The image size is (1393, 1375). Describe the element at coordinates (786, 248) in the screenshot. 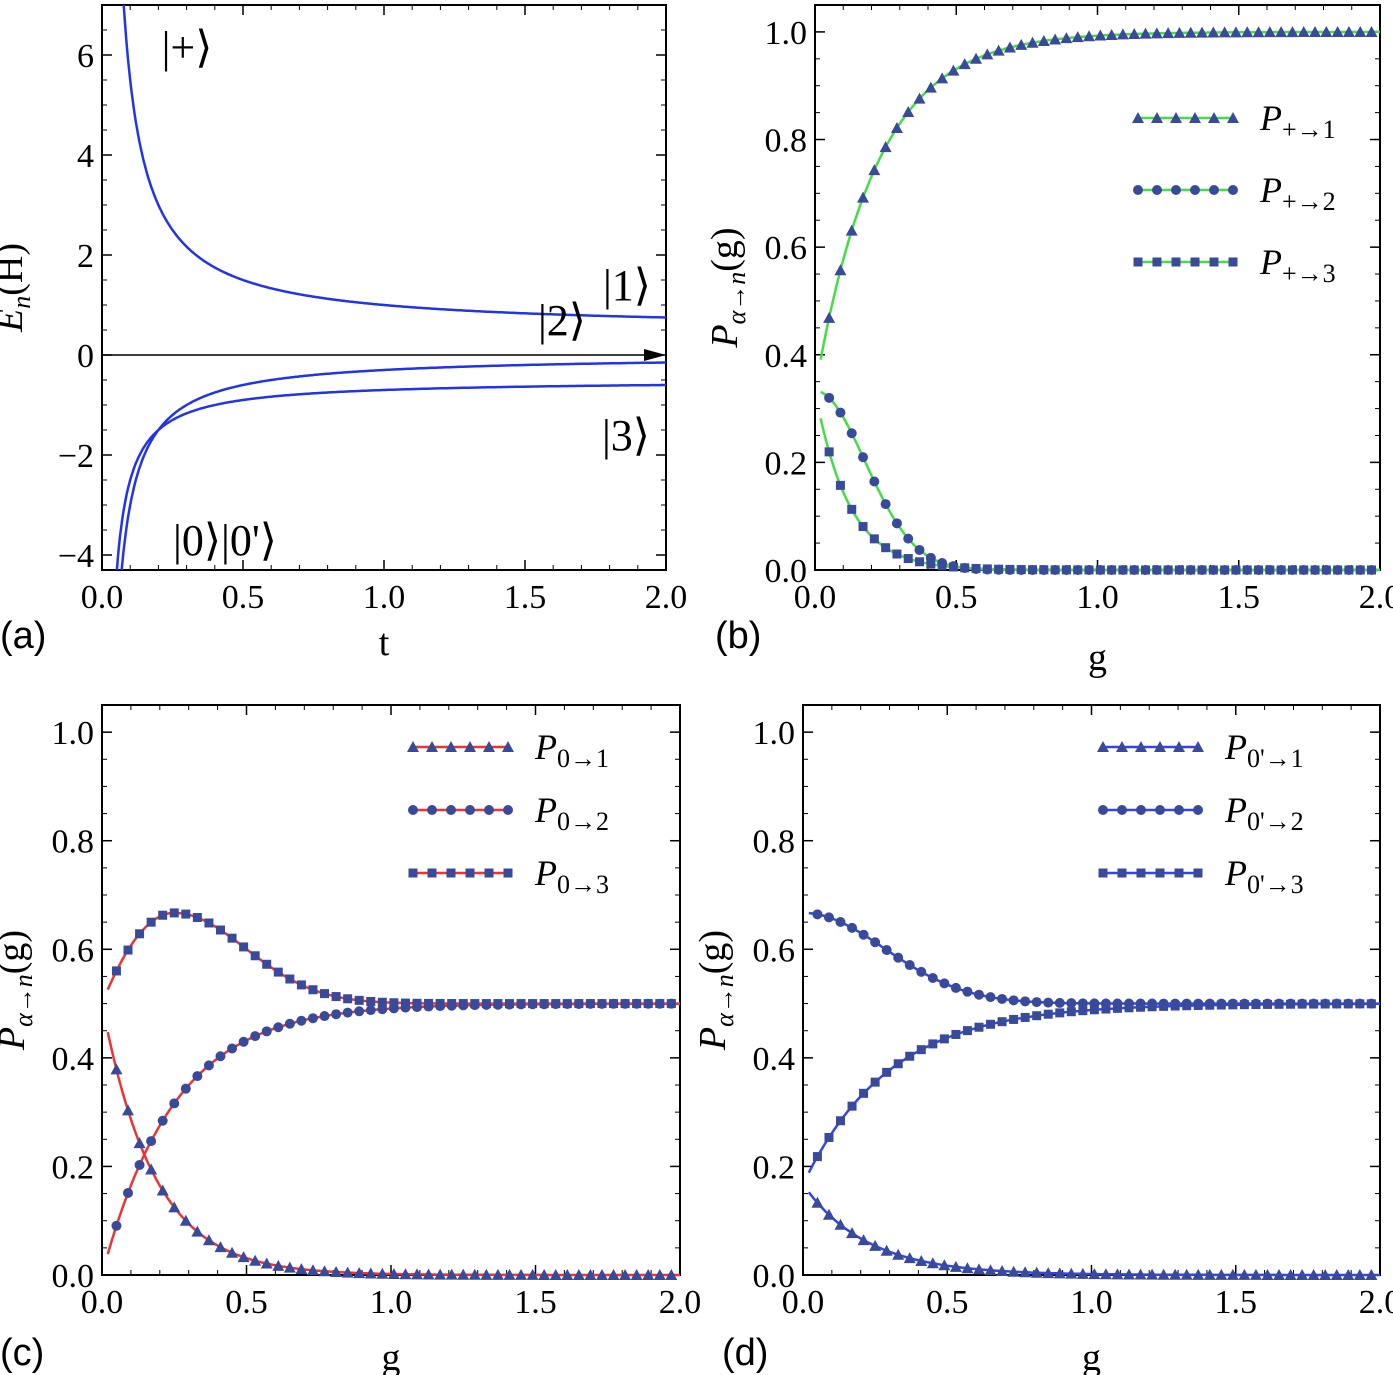

I see `y-tick-label: 0.6` at that location.